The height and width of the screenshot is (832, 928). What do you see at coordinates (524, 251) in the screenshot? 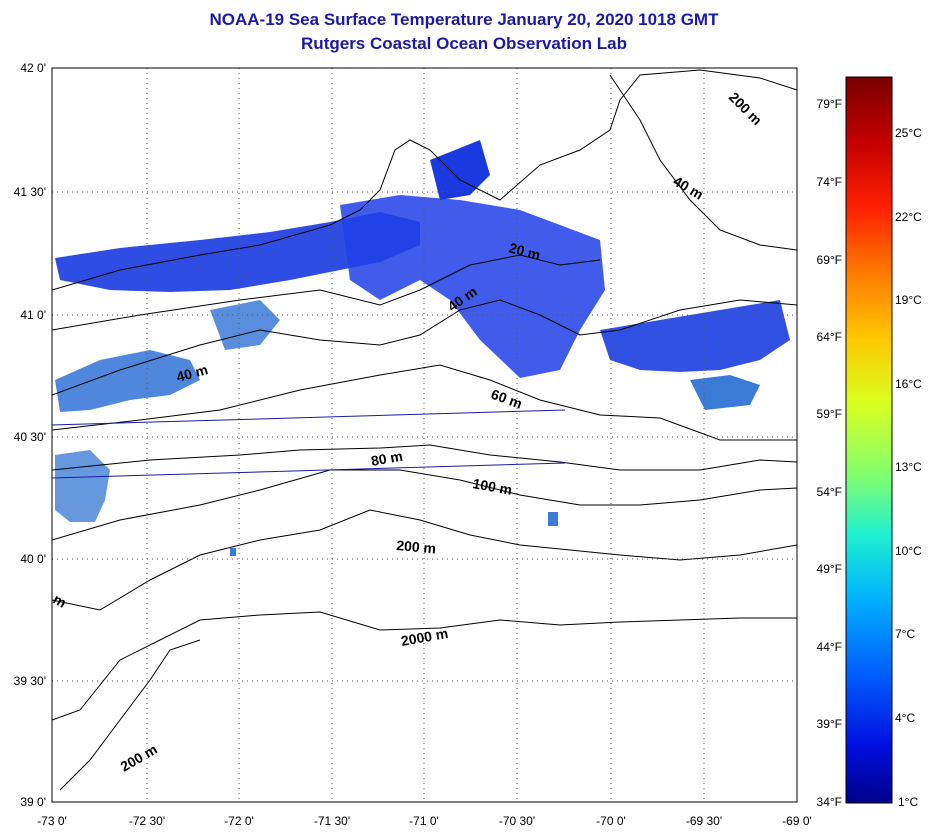
I see `depth-label: 20 m` at bounding box center [524, 251].